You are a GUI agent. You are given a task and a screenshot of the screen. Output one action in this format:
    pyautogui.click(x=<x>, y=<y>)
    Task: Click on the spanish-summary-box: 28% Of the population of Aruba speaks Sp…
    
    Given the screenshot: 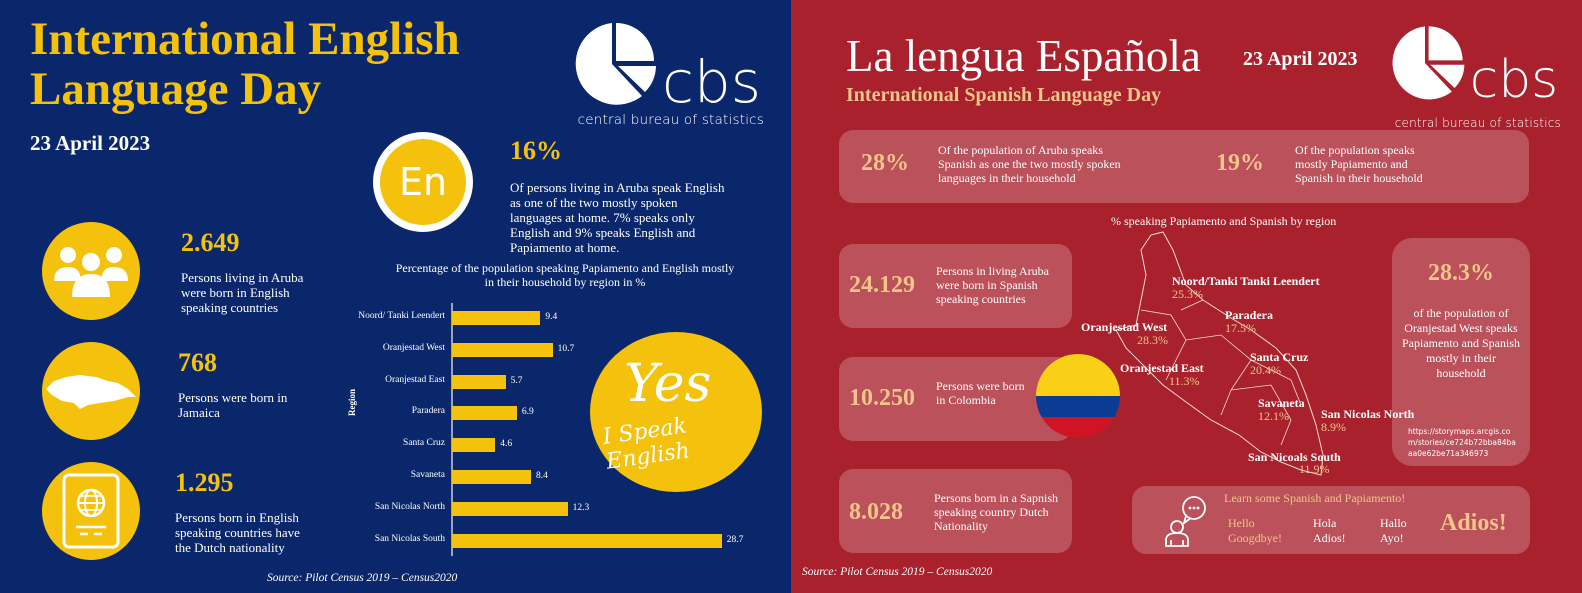 What is the action you would take?
    pyautogui.click(x=1184, y=166)
    